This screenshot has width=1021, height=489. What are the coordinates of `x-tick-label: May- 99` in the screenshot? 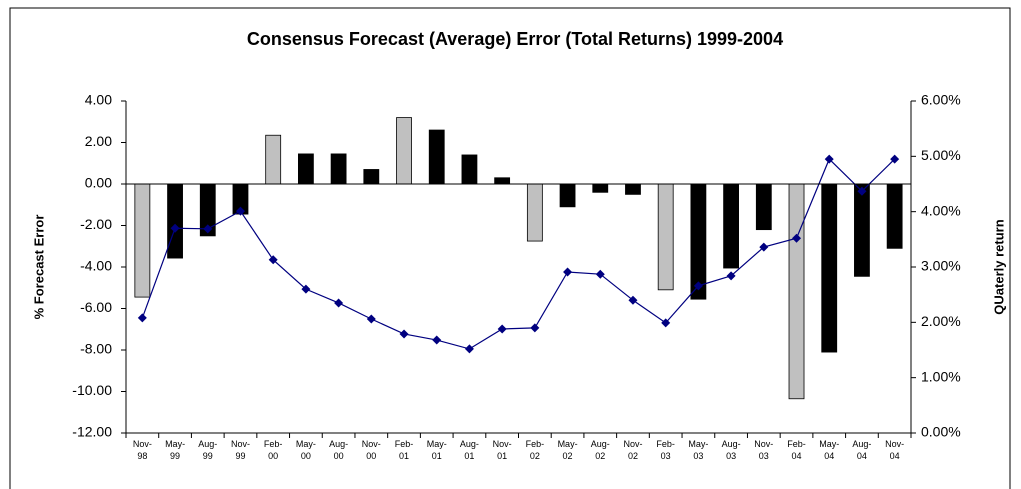 It's located at (175, 450).